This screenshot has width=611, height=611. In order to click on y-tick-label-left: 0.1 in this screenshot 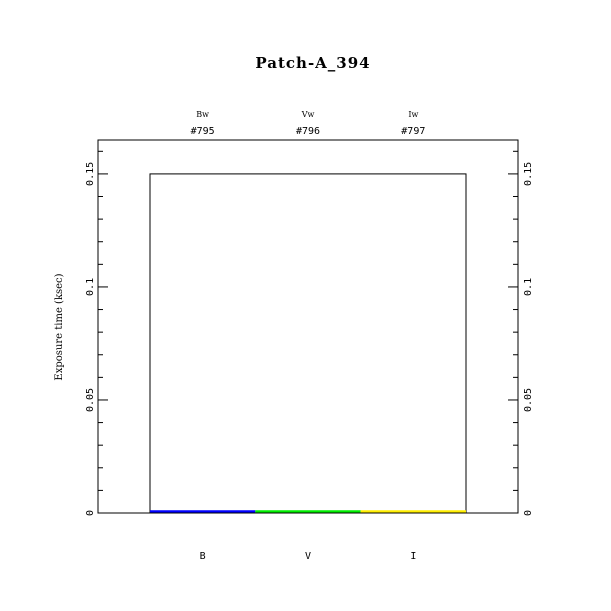, I will do `click(90, 287)`.